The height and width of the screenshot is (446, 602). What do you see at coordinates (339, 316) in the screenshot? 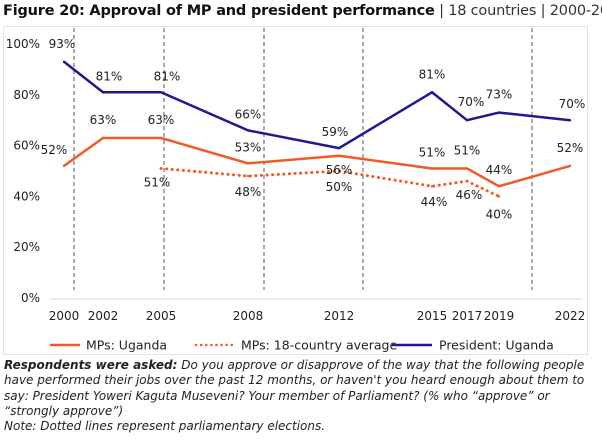
I see `x-tick-label: 2012` at bounding box center [339, 316].